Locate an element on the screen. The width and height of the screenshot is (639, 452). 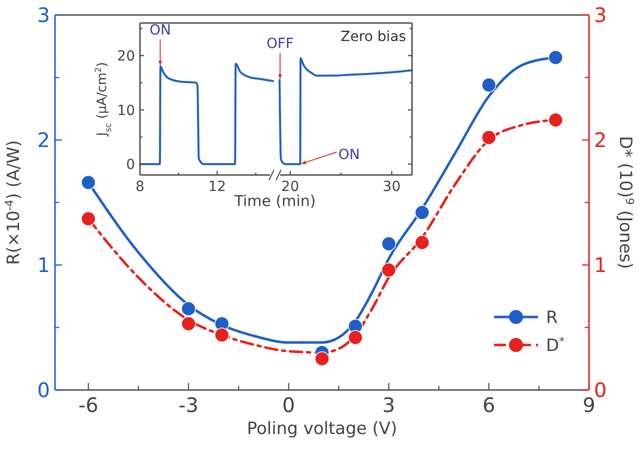
x-tick-label: 3 is located at coordinates (389, 405).